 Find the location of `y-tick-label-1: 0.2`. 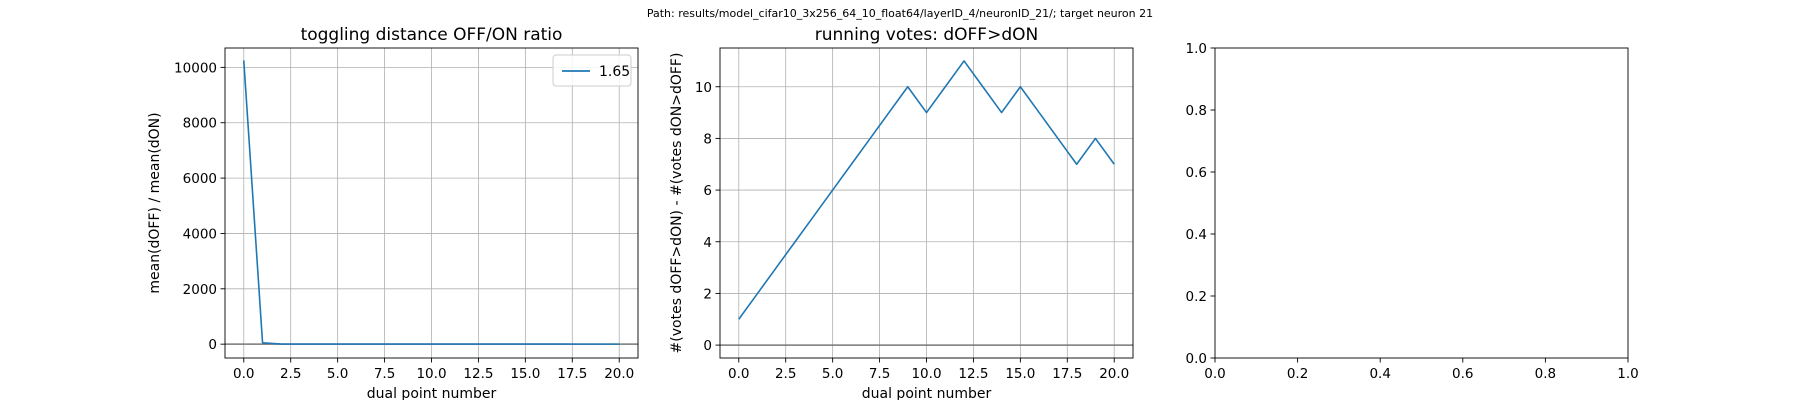

y-tick-label-1: 0.2 is located at coordinates (1196, 297).